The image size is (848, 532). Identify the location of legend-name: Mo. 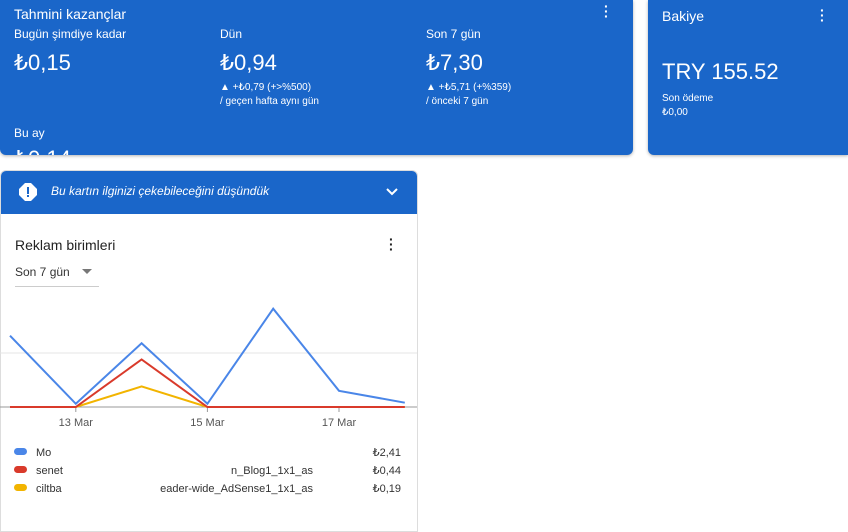
(43, 453).